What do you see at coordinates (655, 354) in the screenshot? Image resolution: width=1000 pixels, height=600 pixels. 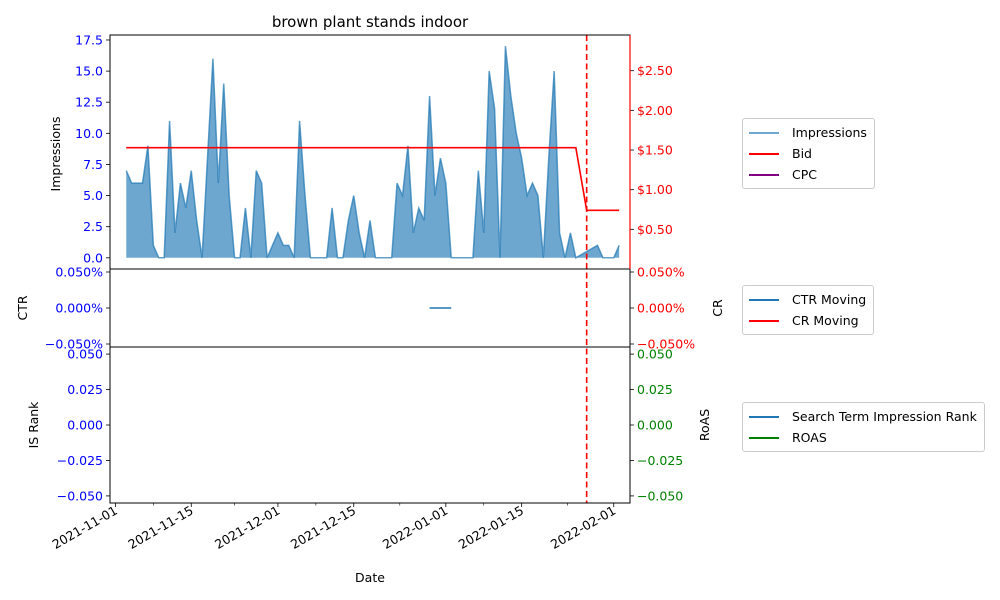 I see `roas-tick-label: 0.050` at bounding box center [655, 354].